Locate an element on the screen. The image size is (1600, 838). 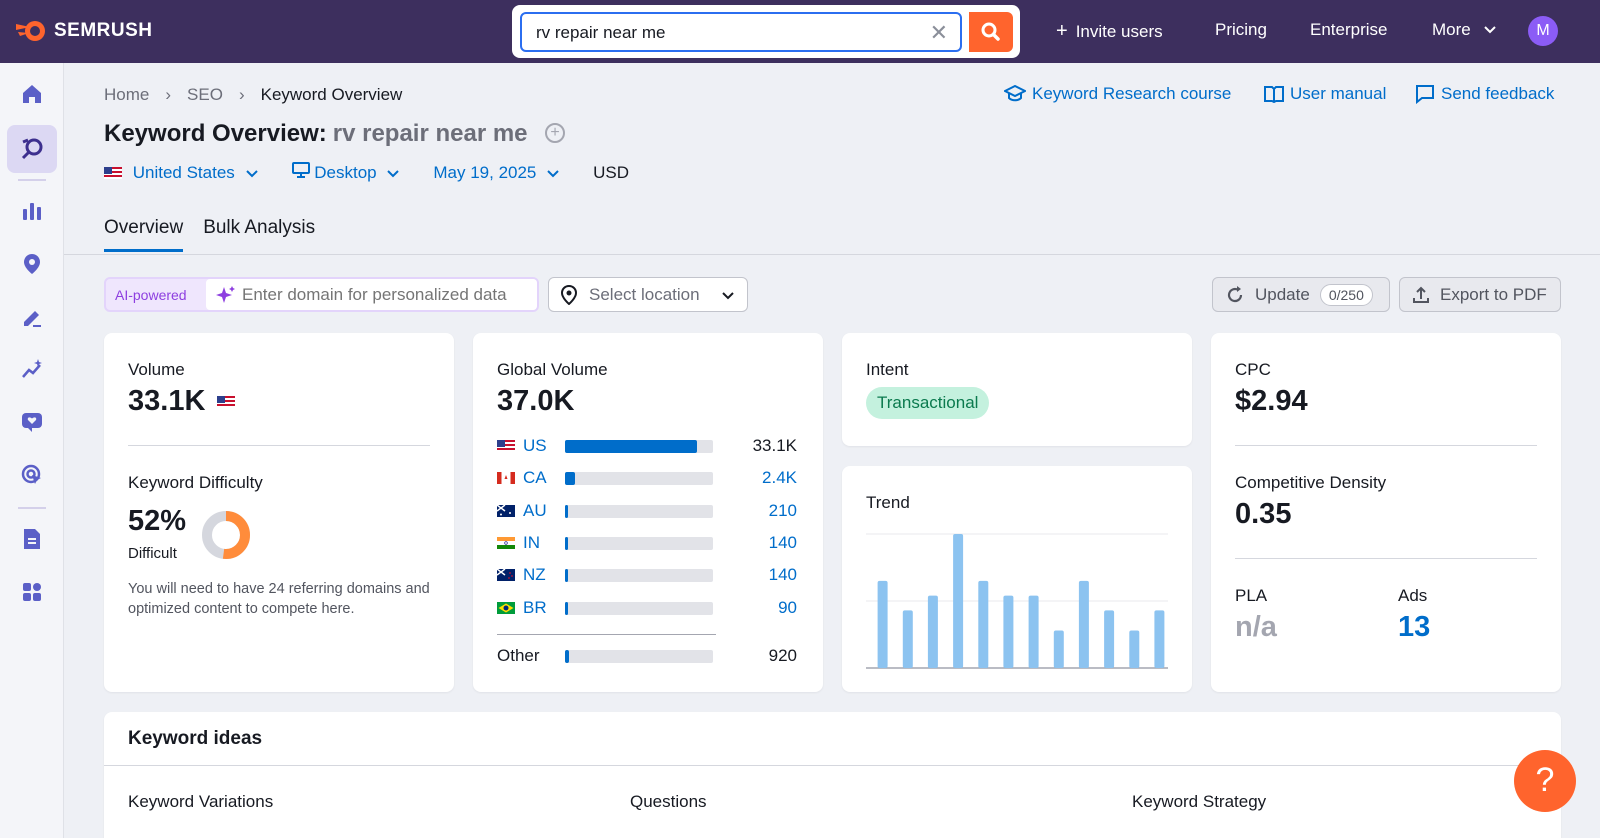
keyword-course-link: Keyword Research course is located at coordinates (1117, 94).